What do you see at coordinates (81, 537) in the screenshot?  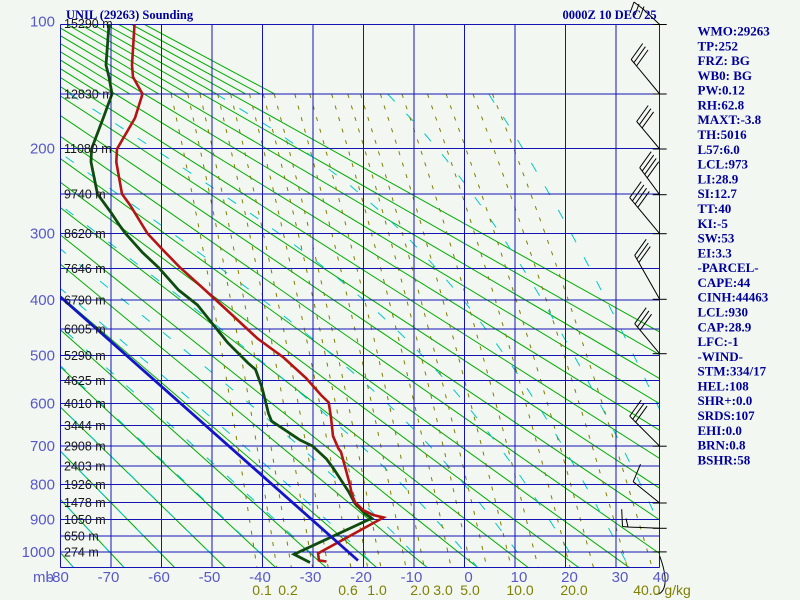 I see `svg-text: 650 m` at bounding box center [81, 537].